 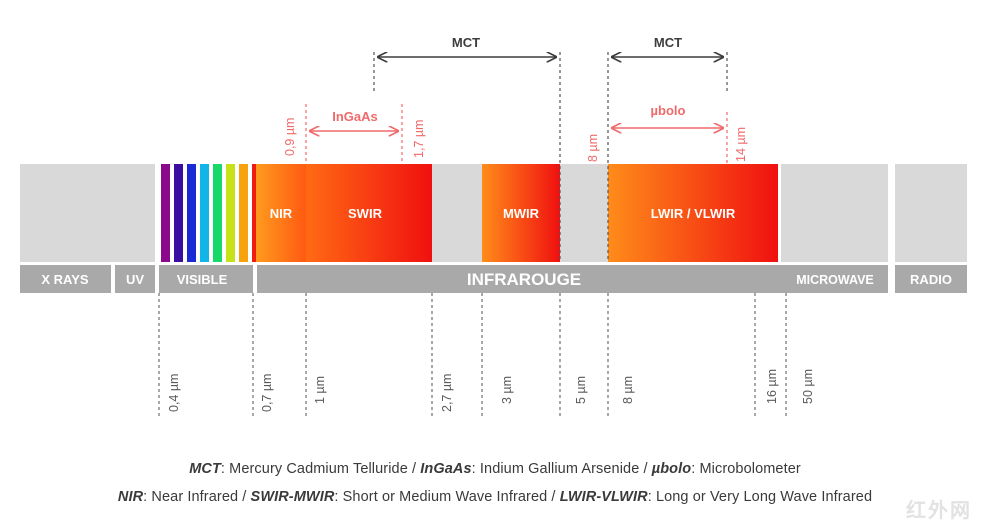 I want to click on ubolo-bracket: µbolo 8 µm 14 µm, so click(x=667, y=133).